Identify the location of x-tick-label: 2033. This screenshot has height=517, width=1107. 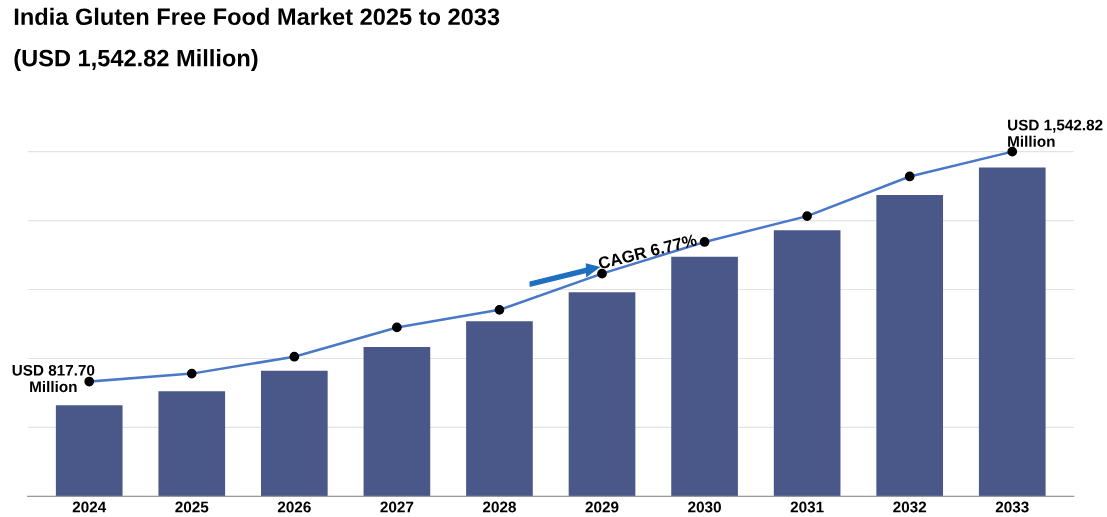
(1012, 507).